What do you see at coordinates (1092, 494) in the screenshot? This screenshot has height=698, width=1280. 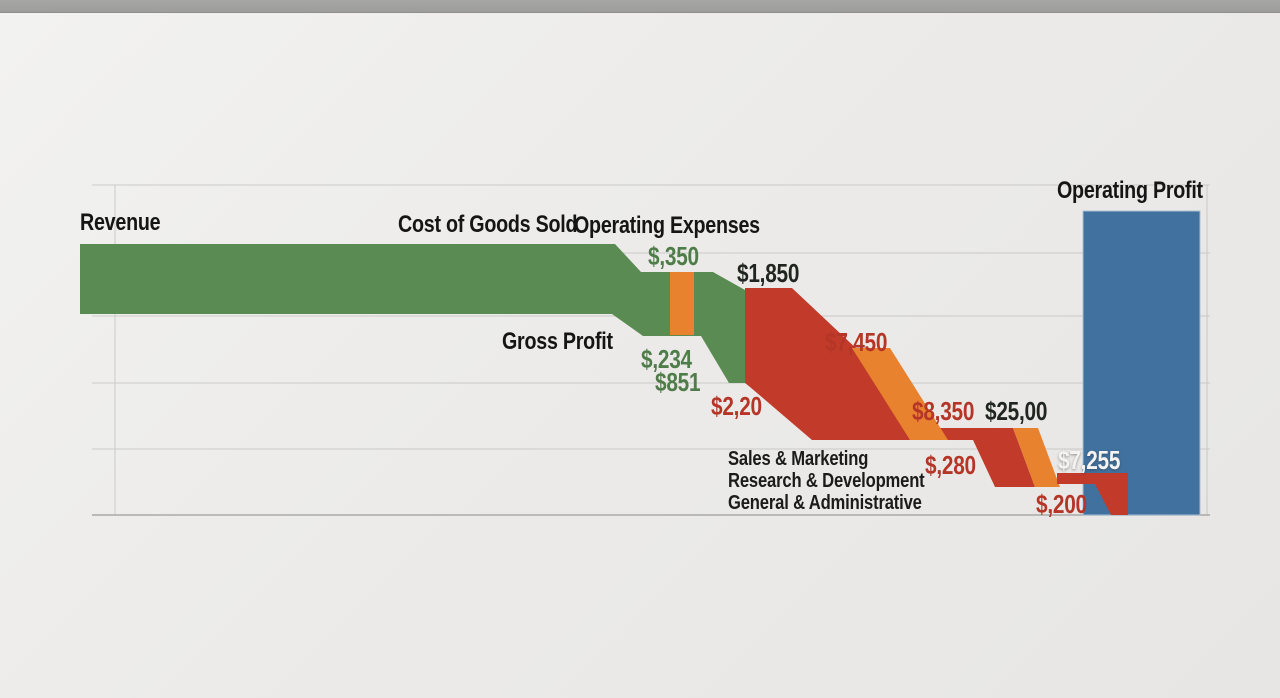 I see `expense-red-ribbon-final` at bounding box center [1092, 494].